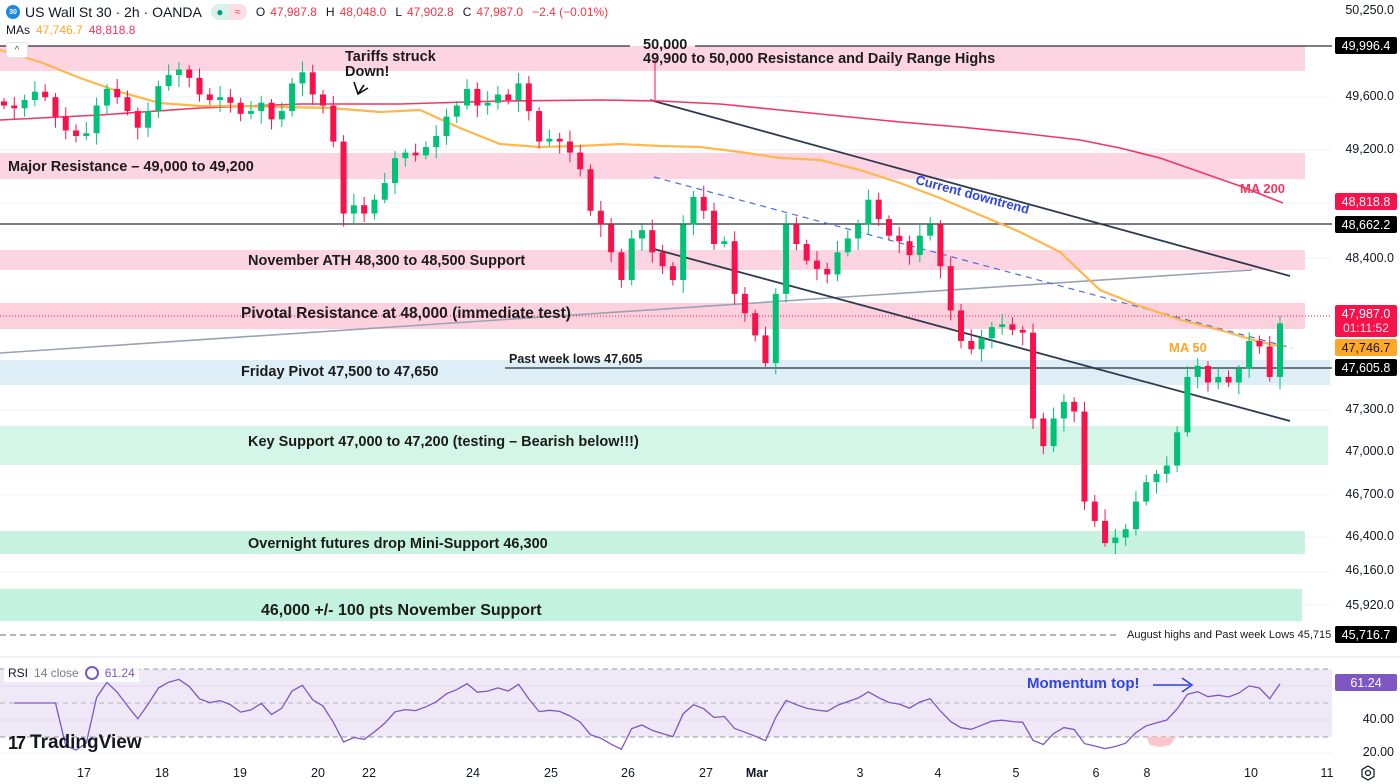  What do you see at coordinates (369, 773) in the screenshot?
I see `time-axis-label: 22` at bounding box center [369, 773].